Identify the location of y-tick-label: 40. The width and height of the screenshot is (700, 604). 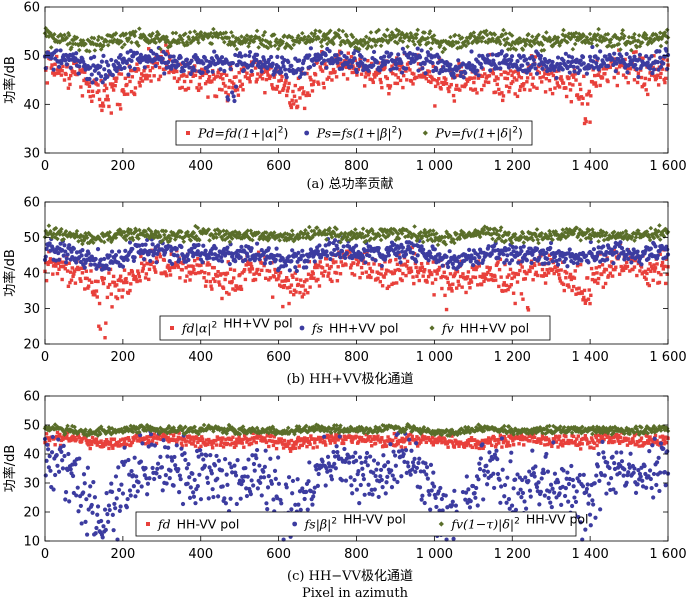
(31, 274).